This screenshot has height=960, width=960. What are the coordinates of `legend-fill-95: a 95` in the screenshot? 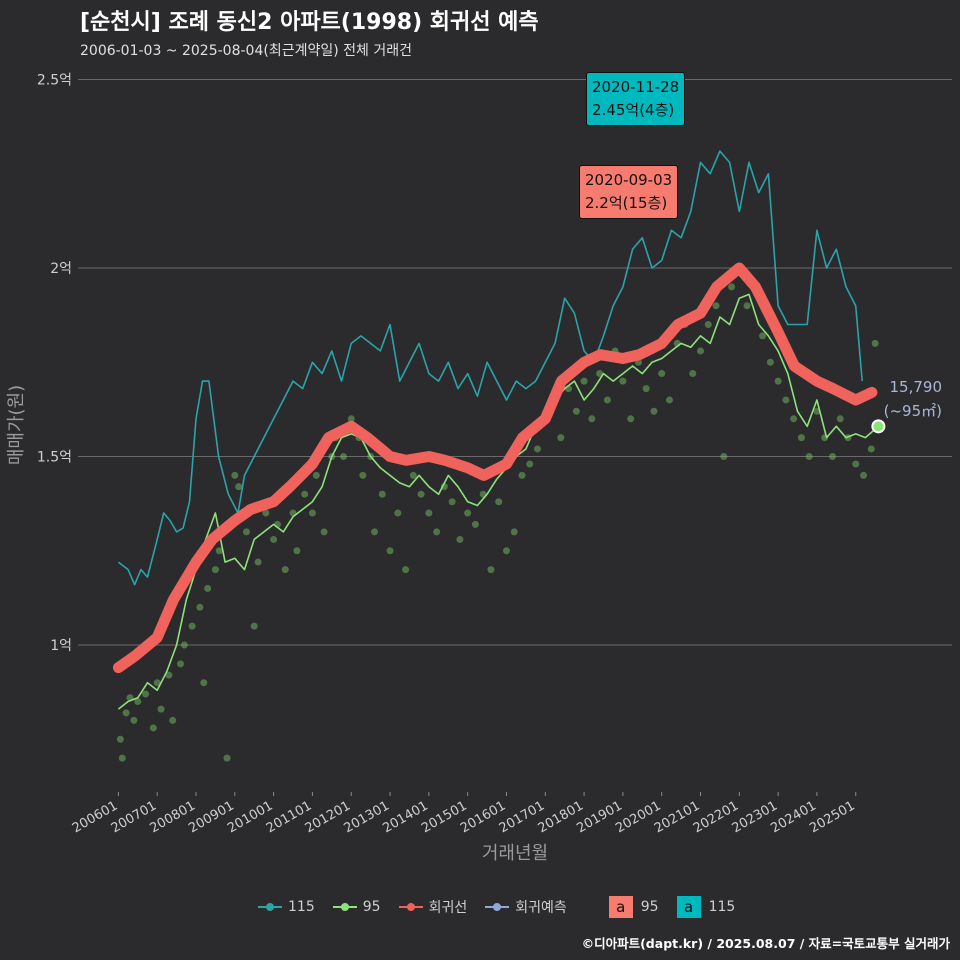 It's located at (633, 907).